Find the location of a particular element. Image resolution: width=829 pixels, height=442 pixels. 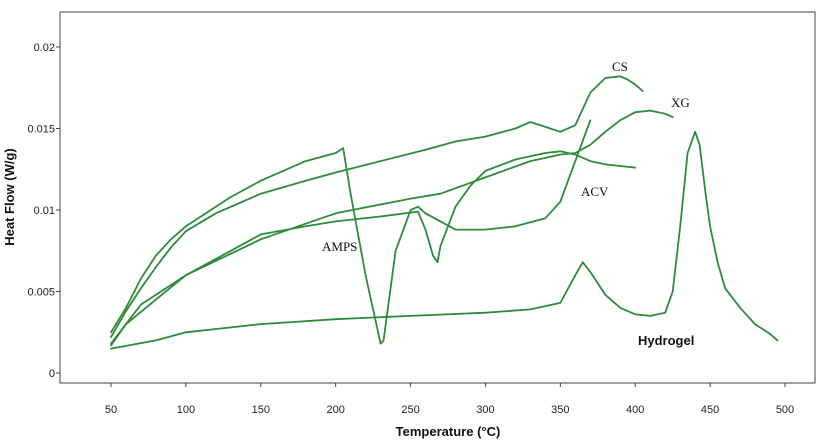

x-tick-label: 100 is located at coordinates (186, 410).